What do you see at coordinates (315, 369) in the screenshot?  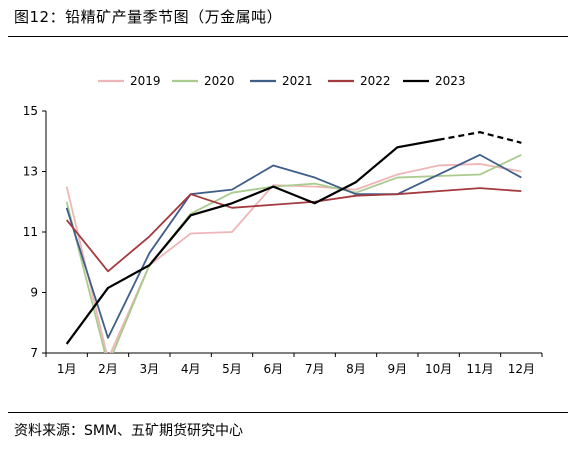 I see `x-tick-label: 7月` at bounding box center [315, 369].